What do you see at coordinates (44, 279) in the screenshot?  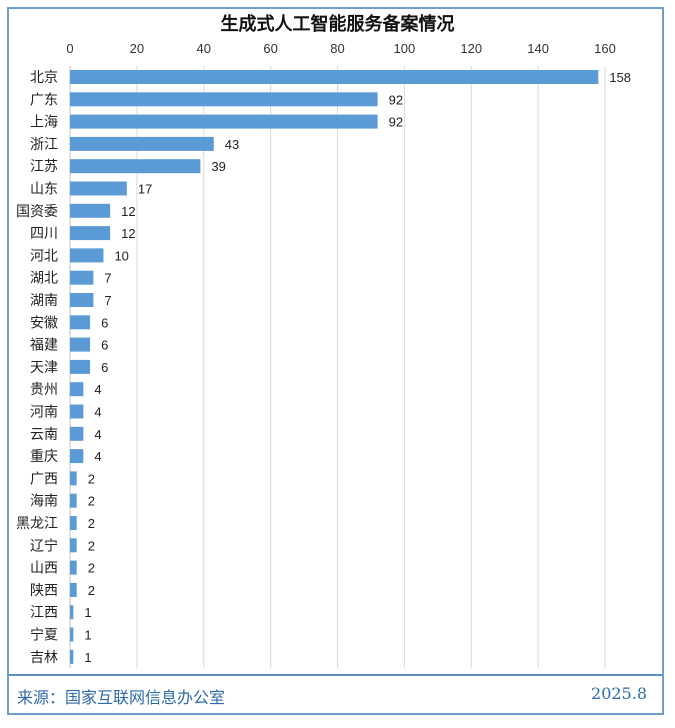 I see `category-label: 湖北` at bounding box center [44, 279].